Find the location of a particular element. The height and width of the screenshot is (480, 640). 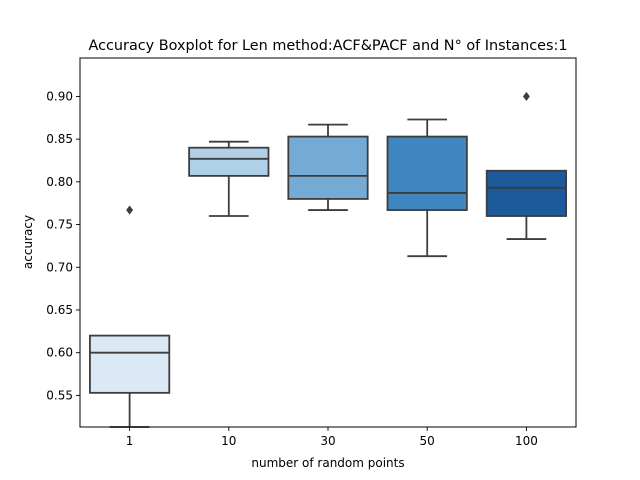

x-tick-label: 1 is located at coordinates (130, 441).